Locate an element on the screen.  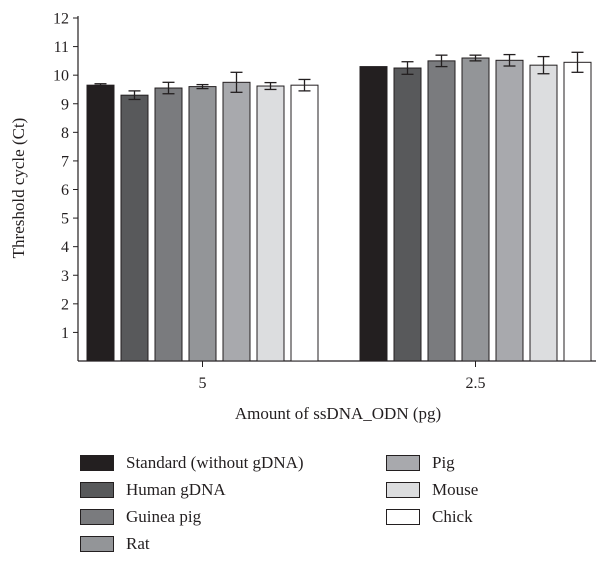
legend-item: Mouse is located at coordinates (432, 490).